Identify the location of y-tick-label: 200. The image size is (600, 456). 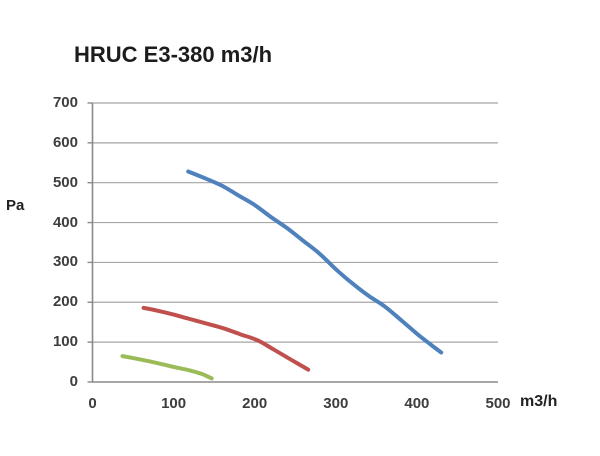
(65, 302).